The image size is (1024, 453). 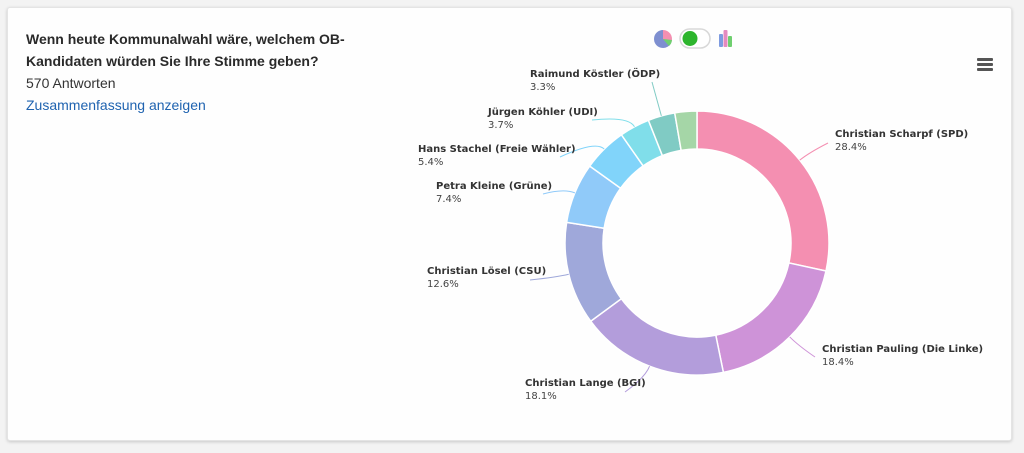 I want to click on slice-label: Christian Lösel (CSU), so click(x=486, y=271).